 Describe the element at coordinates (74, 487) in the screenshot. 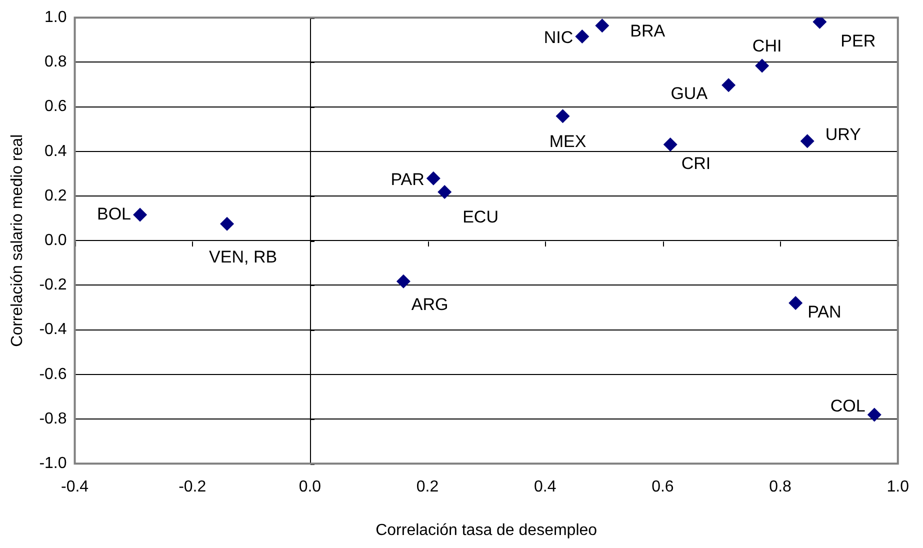

I see `x-tick-label: -0.4` at that location.